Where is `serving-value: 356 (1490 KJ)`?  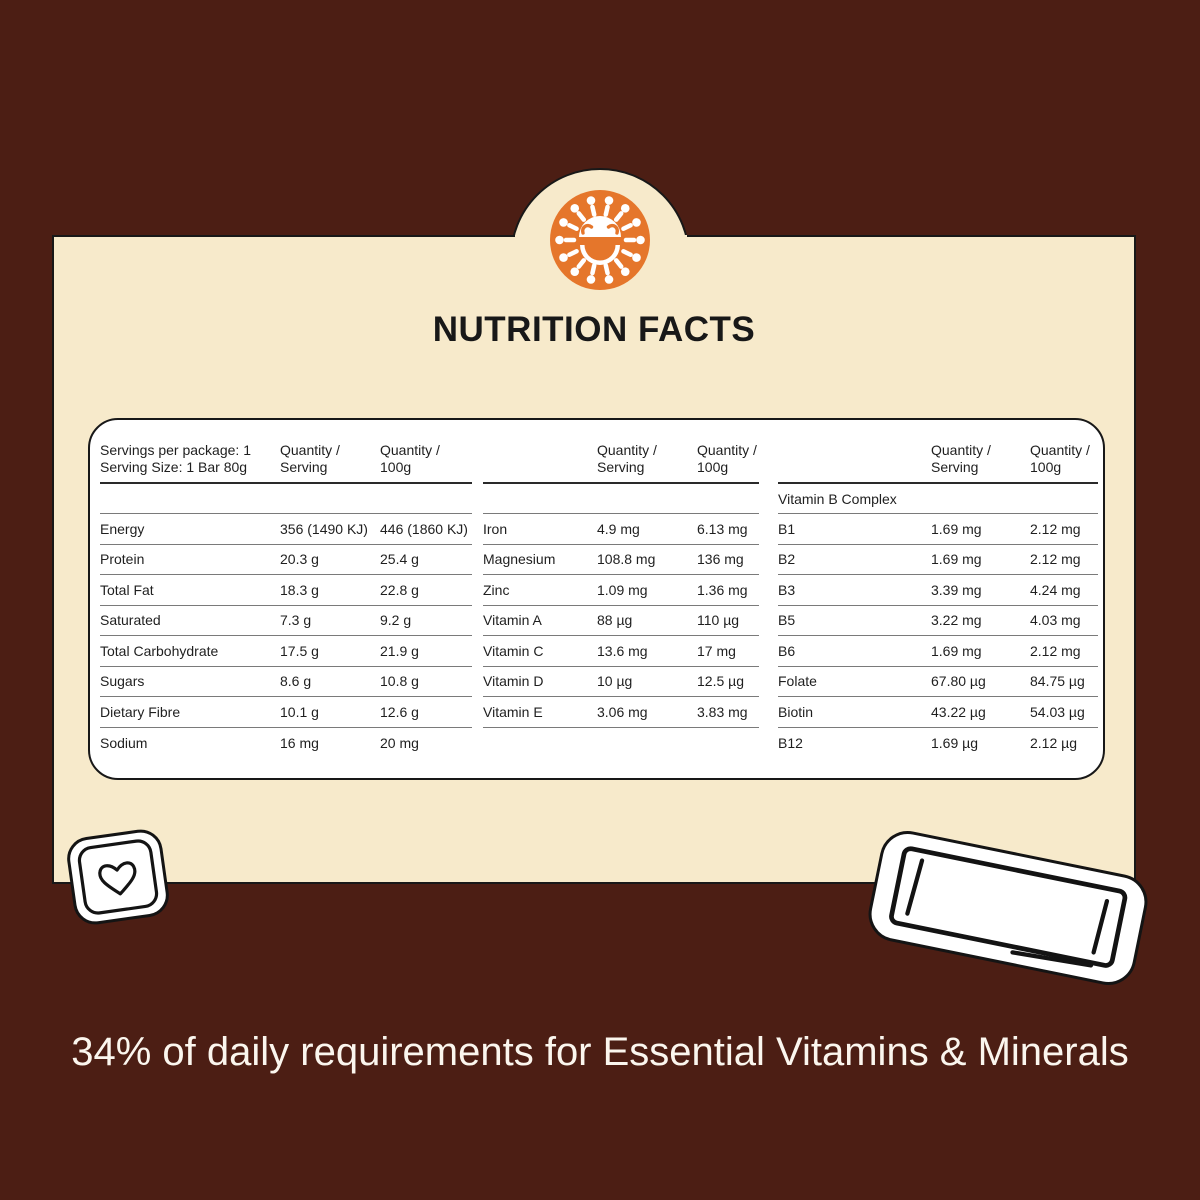 serving-value: 356 (1490 KJ) is located at coordinates (324, 528).